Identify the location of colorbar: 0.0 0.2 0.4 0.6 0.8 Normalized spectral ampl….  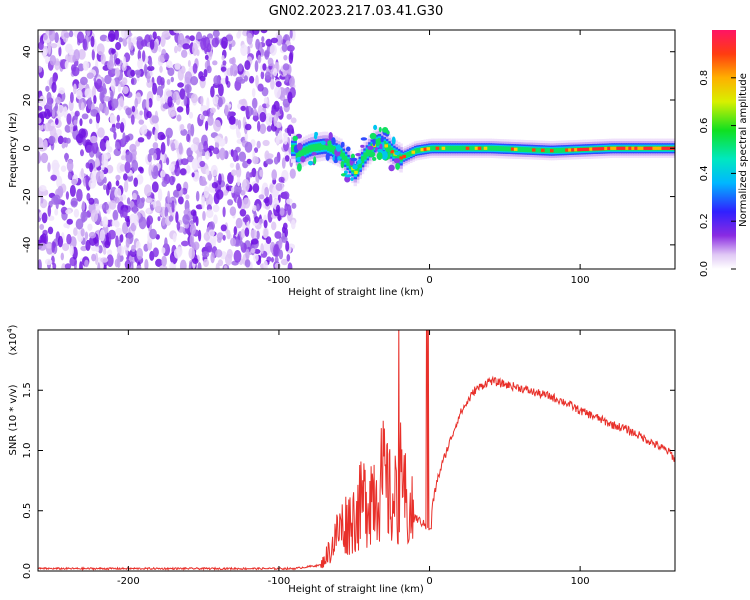
(724, 153).